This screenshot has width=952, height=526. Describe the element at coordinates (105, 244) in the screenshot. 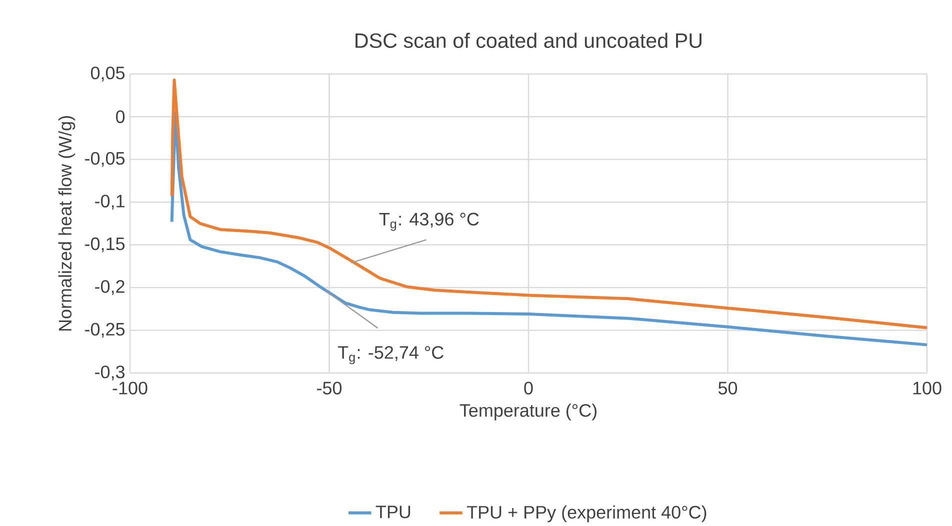

I see `y-tick-label: -0,15` at that location.